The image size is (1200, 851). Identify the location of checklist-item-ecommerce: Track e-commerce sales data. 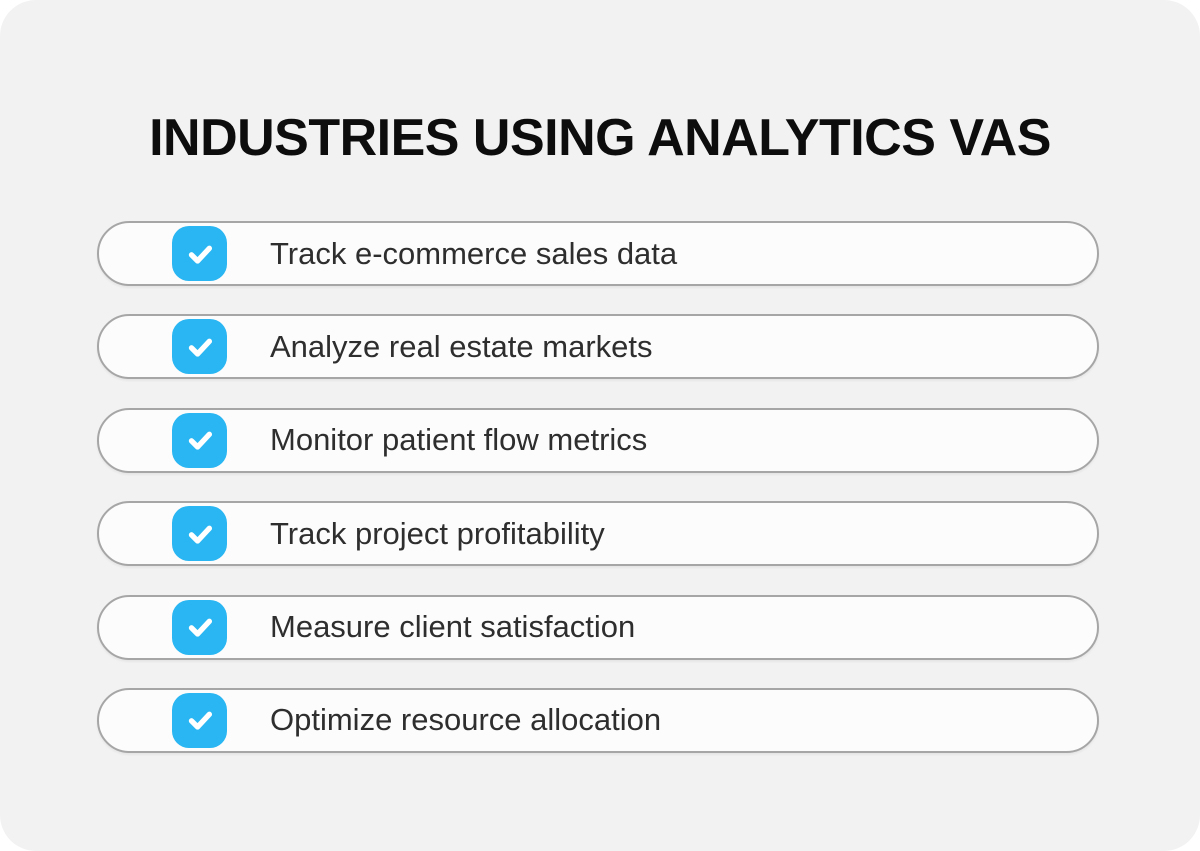
(598, 253).